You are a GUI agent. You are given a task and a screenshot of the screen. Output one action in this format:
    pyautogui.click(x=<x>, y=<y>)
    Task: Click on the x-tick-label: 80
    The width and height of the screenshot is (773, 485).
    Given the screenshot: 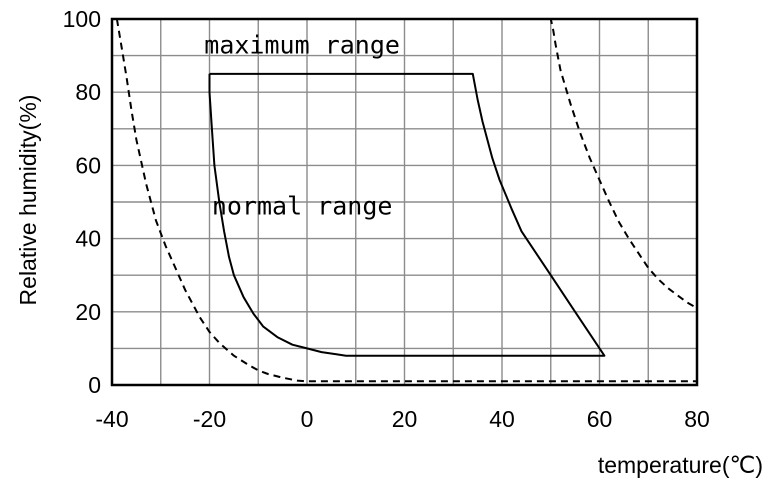 What is the action you would take?
    pyautogui.click(x=697, y=419)
    